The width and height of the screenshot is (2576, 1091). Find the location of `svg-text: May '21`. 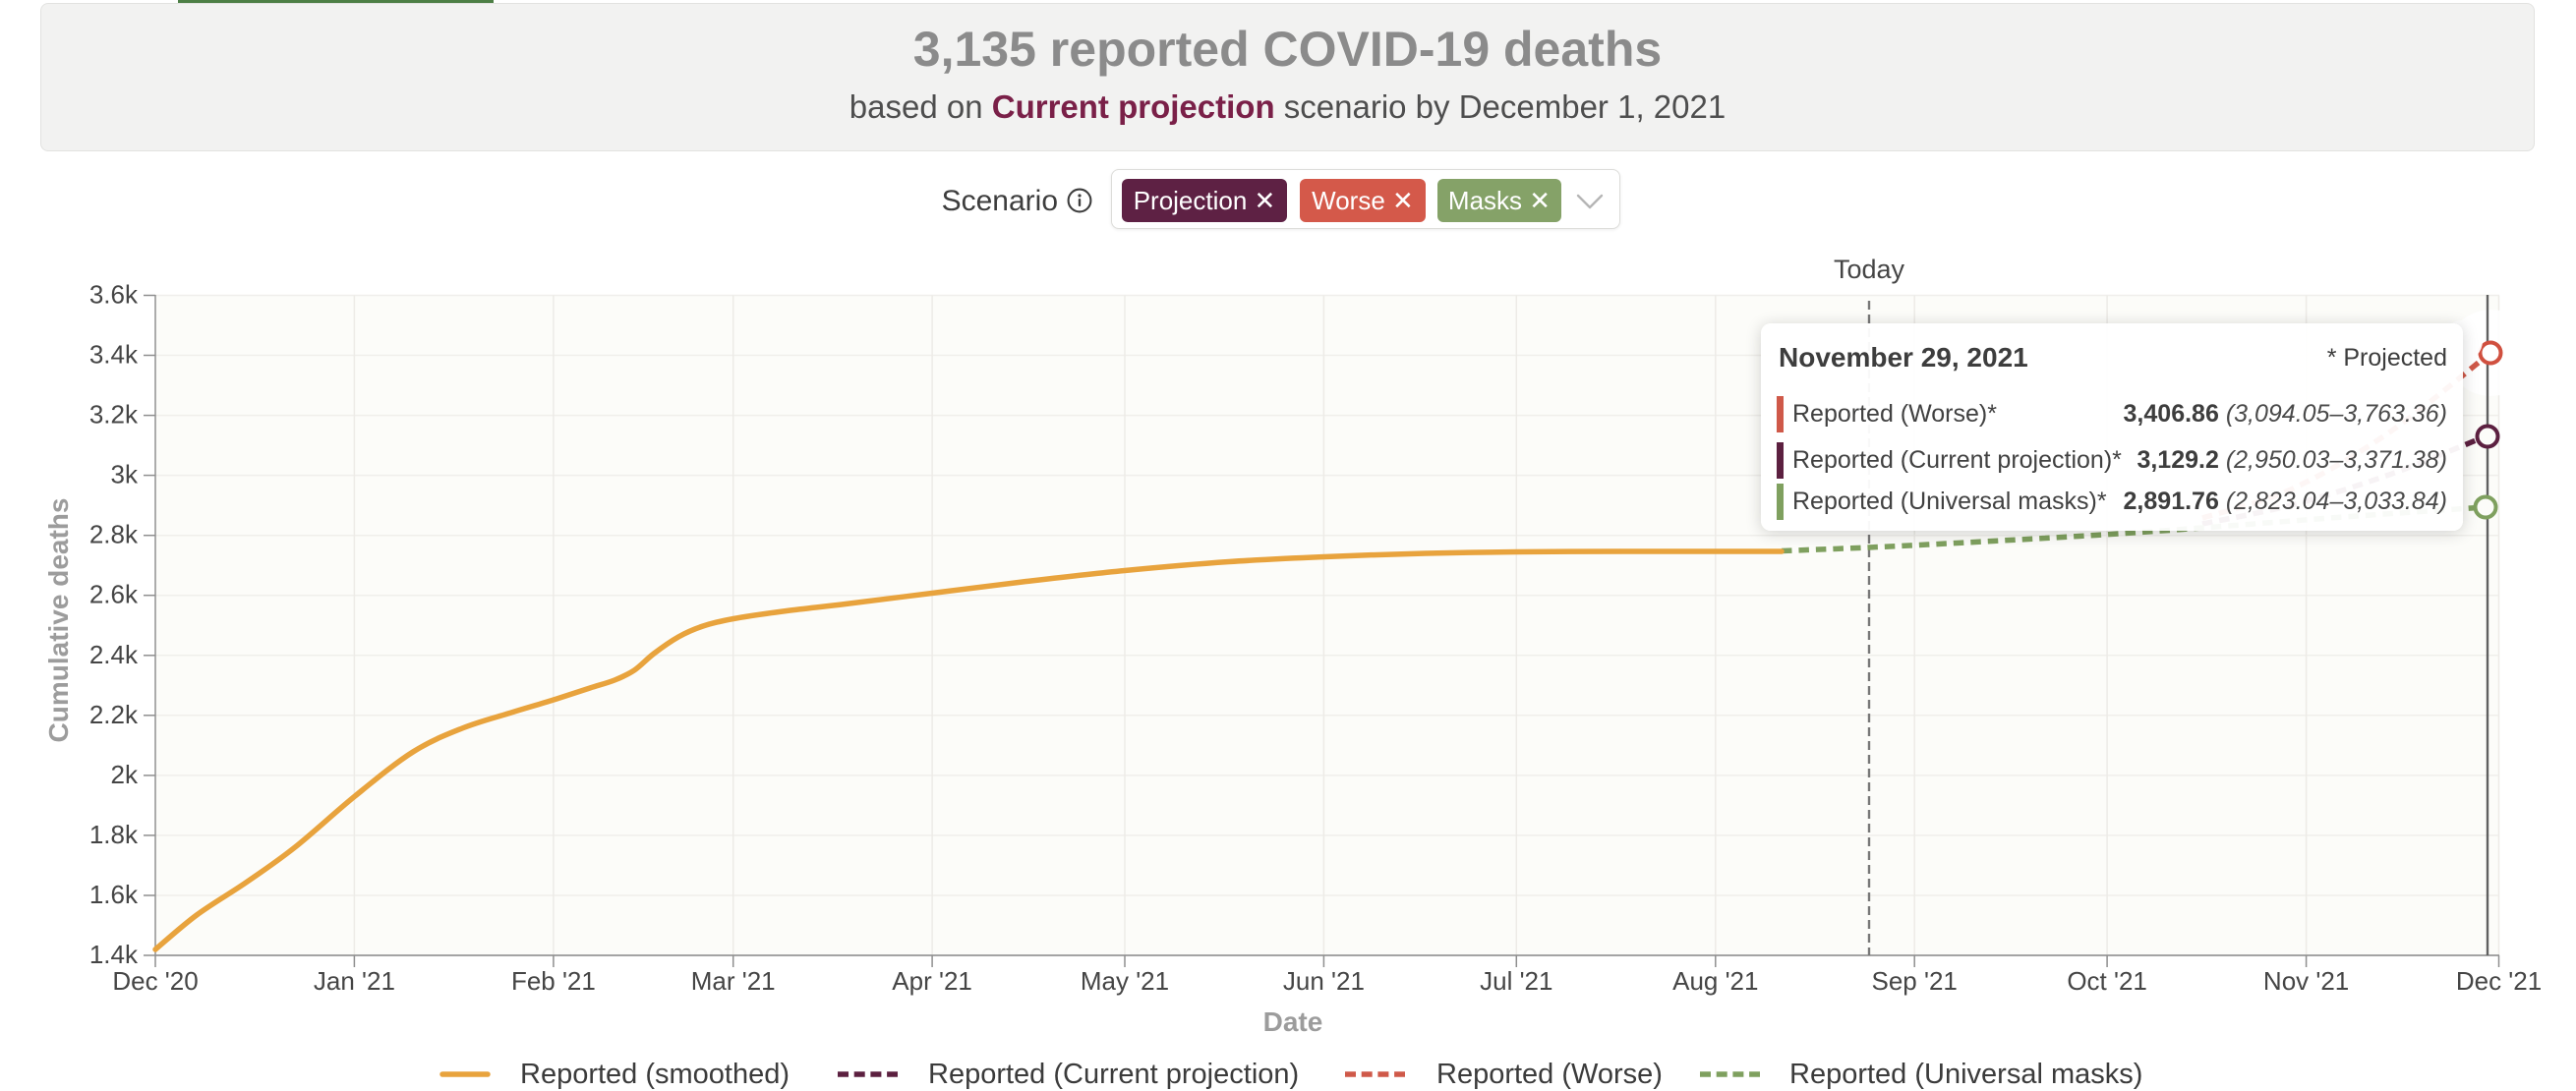

svg-text: May '21 is located at coordinates (1125, 981).